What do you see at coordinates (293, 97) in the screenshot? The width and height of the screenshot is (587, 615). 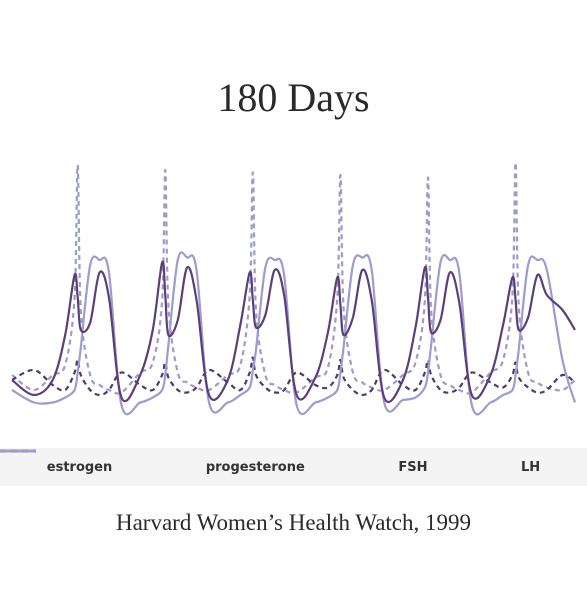 I see `chart-title: 180 Days` at bounding box center [293, 97].